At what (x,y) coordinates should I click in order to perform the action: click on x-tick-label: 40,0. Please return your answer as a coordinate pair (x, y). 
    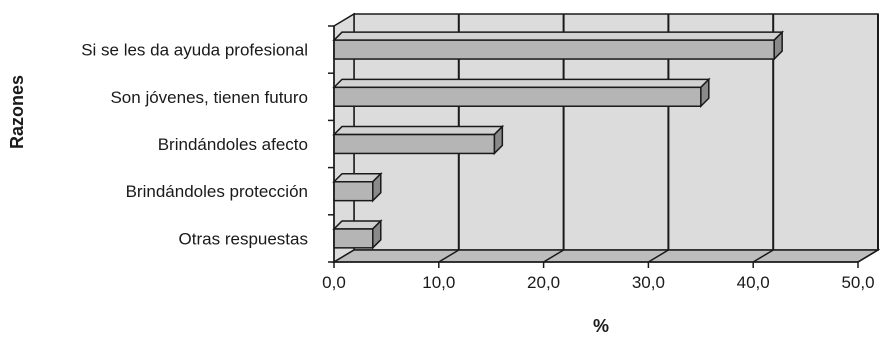
    Looking at the image, I should click on (753, 282).